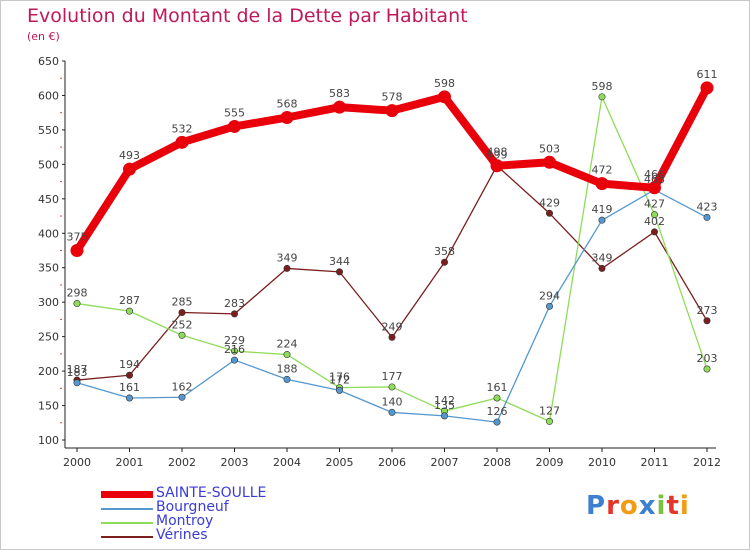 This screenshot has width=750, height=550. Describe the element at coordinates (48, 95) in the screenshot. I see `y-tick-label: 600` at that location.